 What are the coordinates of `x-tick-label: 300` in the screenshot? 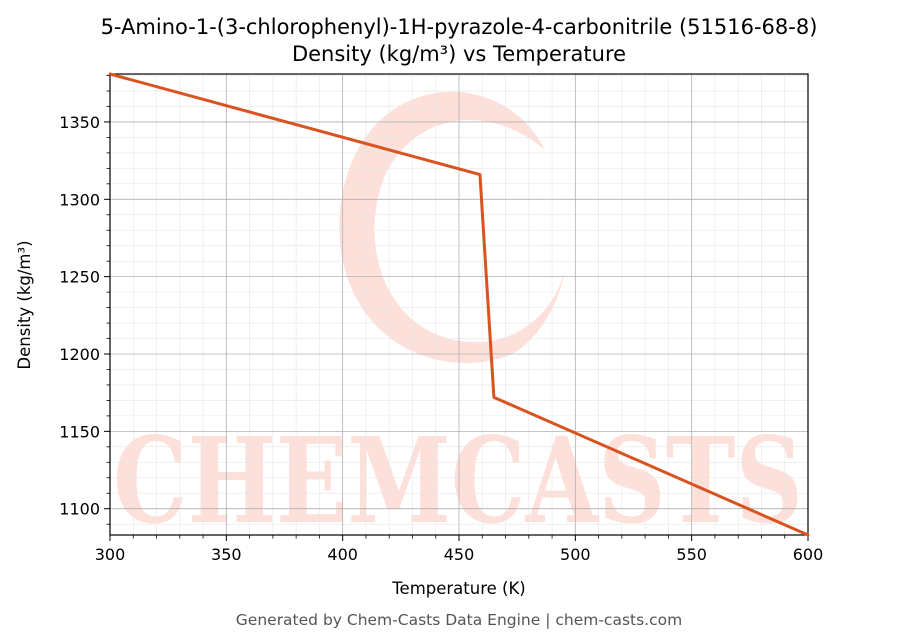 It's located at (110, 554).